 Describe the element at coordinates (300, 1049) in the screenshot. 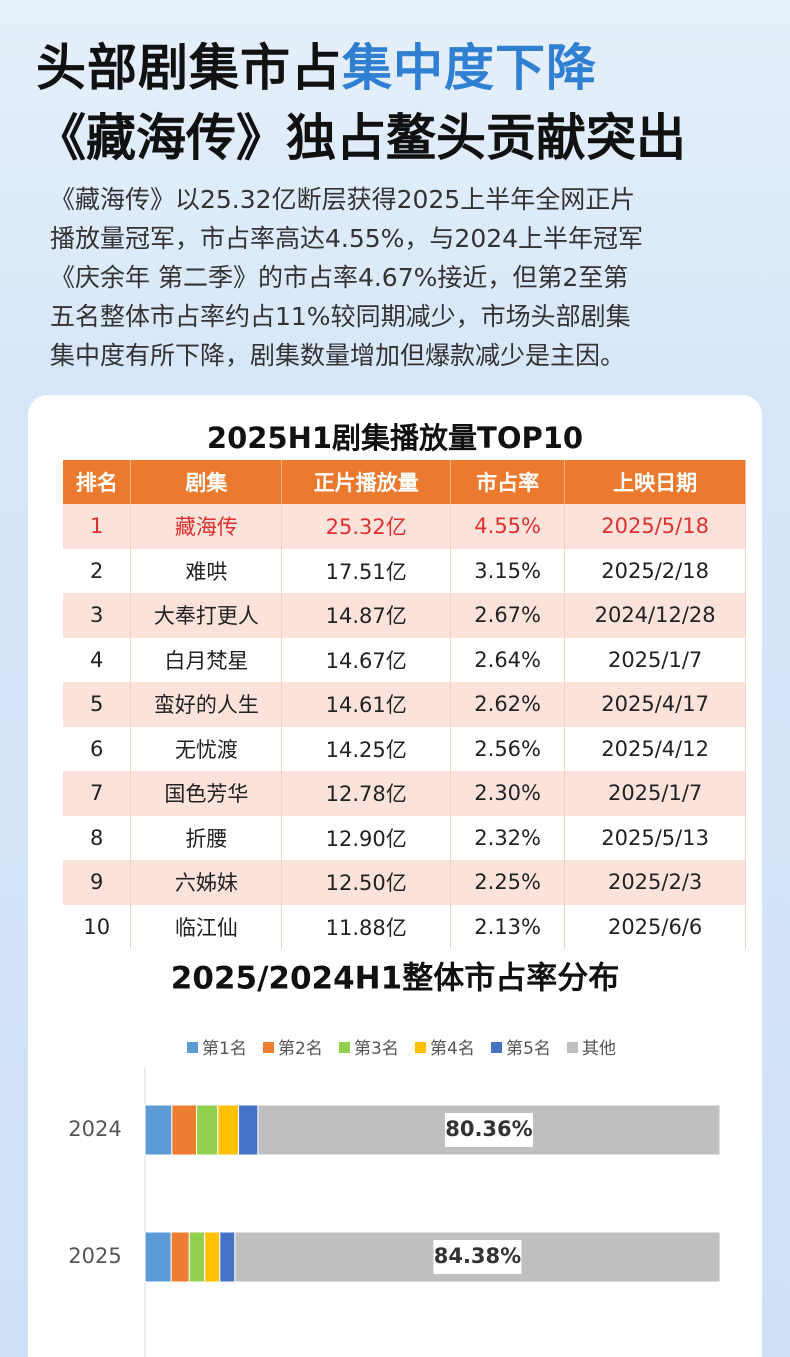

I see `legend-label: 第2名` at that location.